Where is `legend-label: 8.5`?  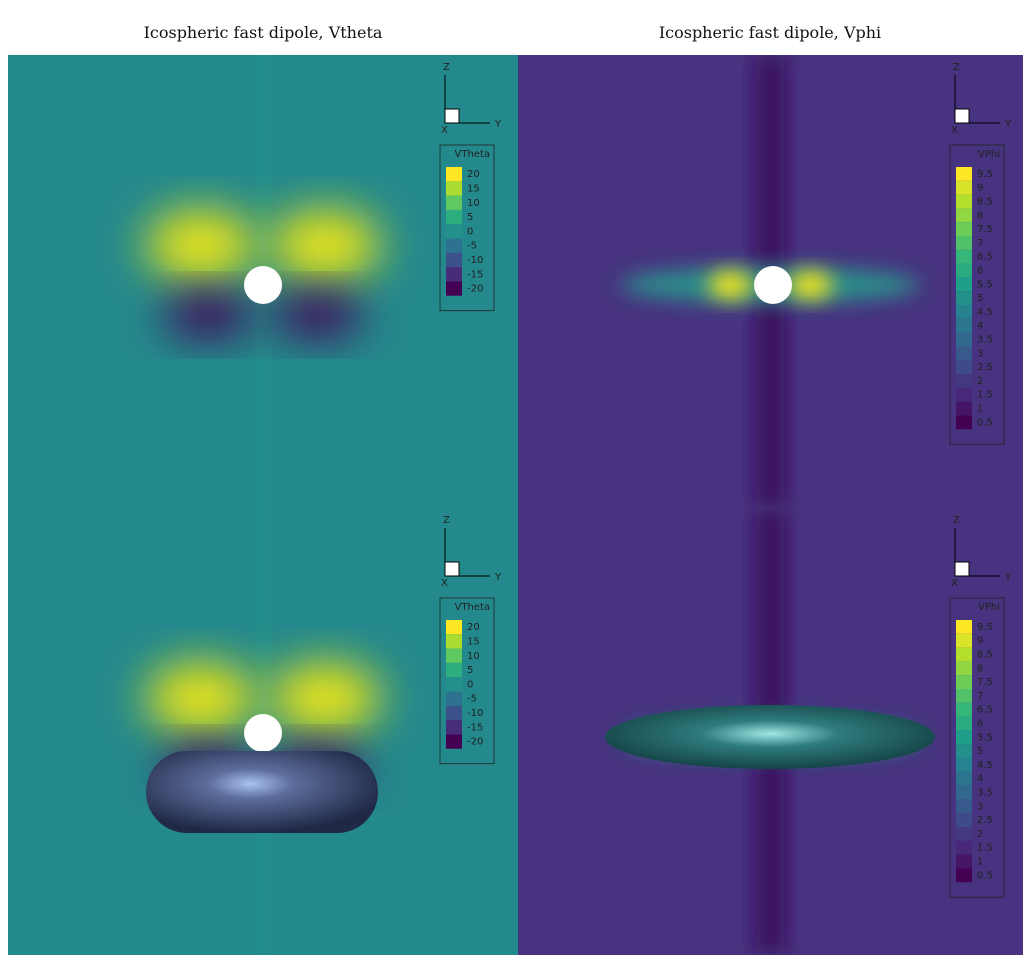
legend-label: 8.5 is located at coordinates (985, 202).